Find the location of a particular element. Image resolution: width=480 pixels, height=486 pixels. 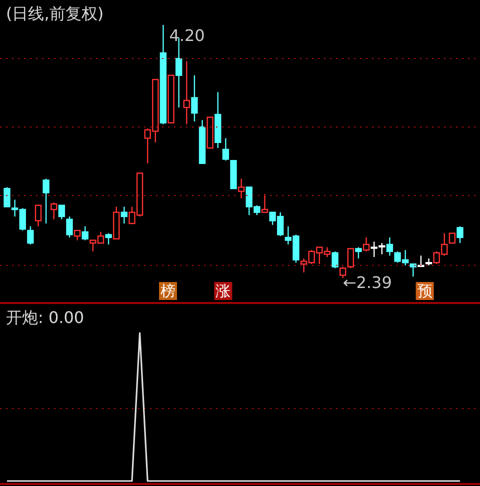

annotation: 4.20 is located at coordinates (187, 35).